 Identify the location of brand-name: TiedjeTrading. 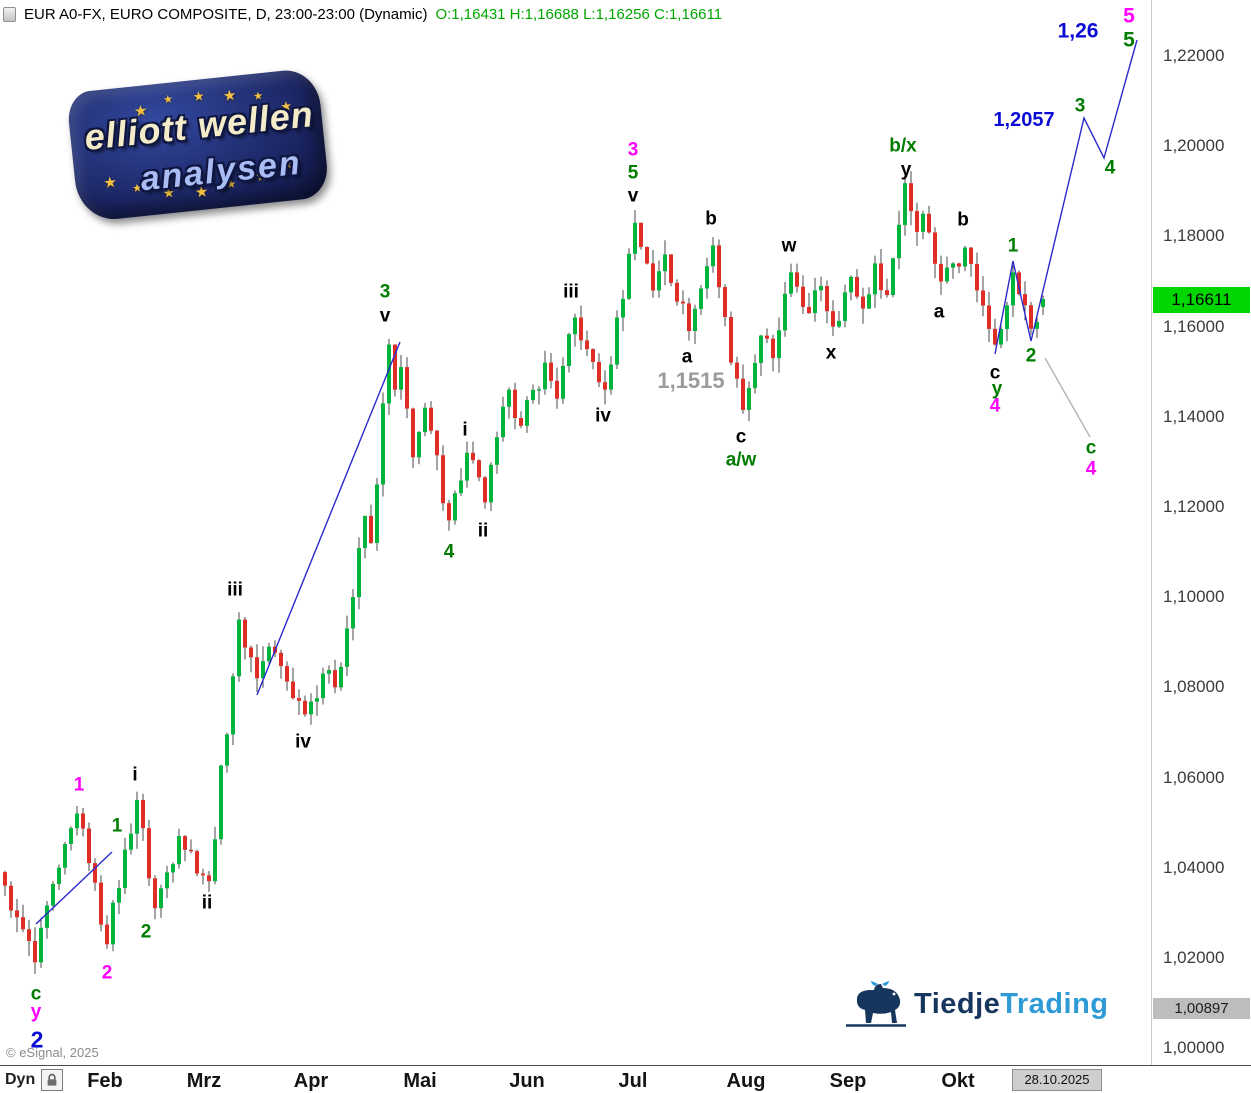
(1011, 1004).